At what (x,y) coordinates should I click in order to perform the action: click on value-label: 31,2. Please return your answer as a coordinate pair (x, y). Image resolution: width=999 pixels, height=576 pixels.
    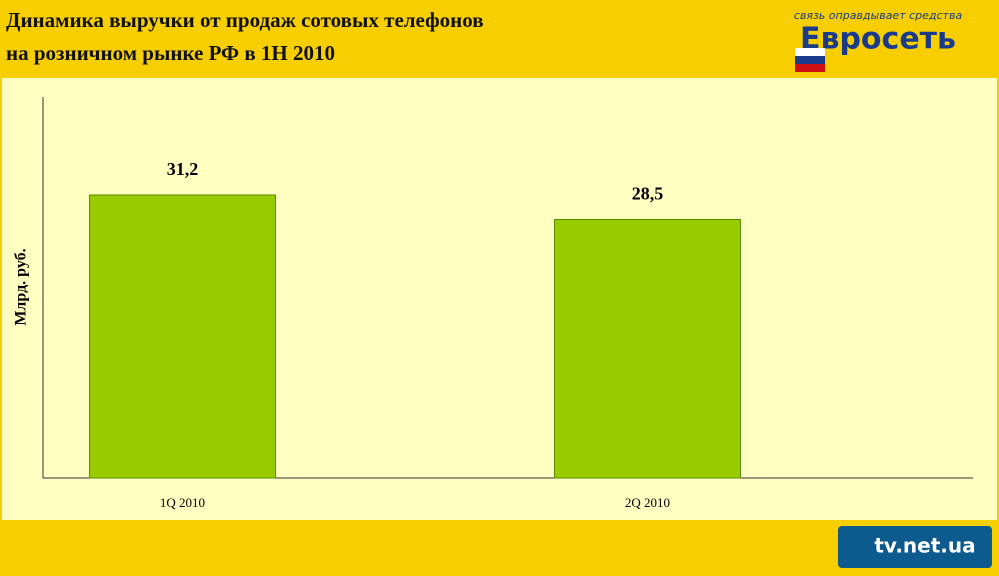
    Looking at the image, I should click on (183, 169).